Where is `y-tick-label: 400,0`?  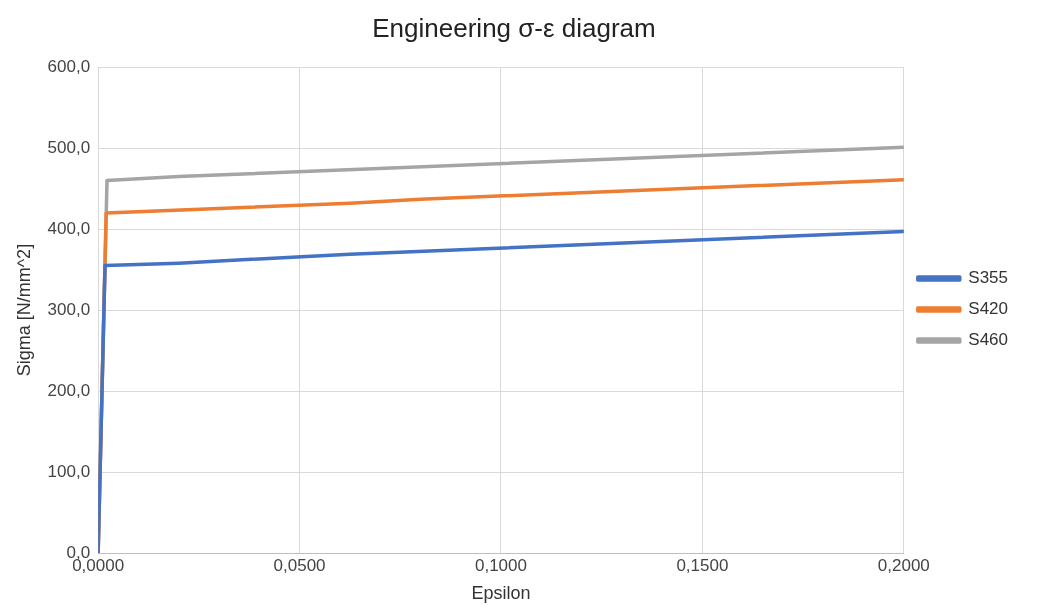
y-tick-label: 400,0 is located at coordinates (69, 228).